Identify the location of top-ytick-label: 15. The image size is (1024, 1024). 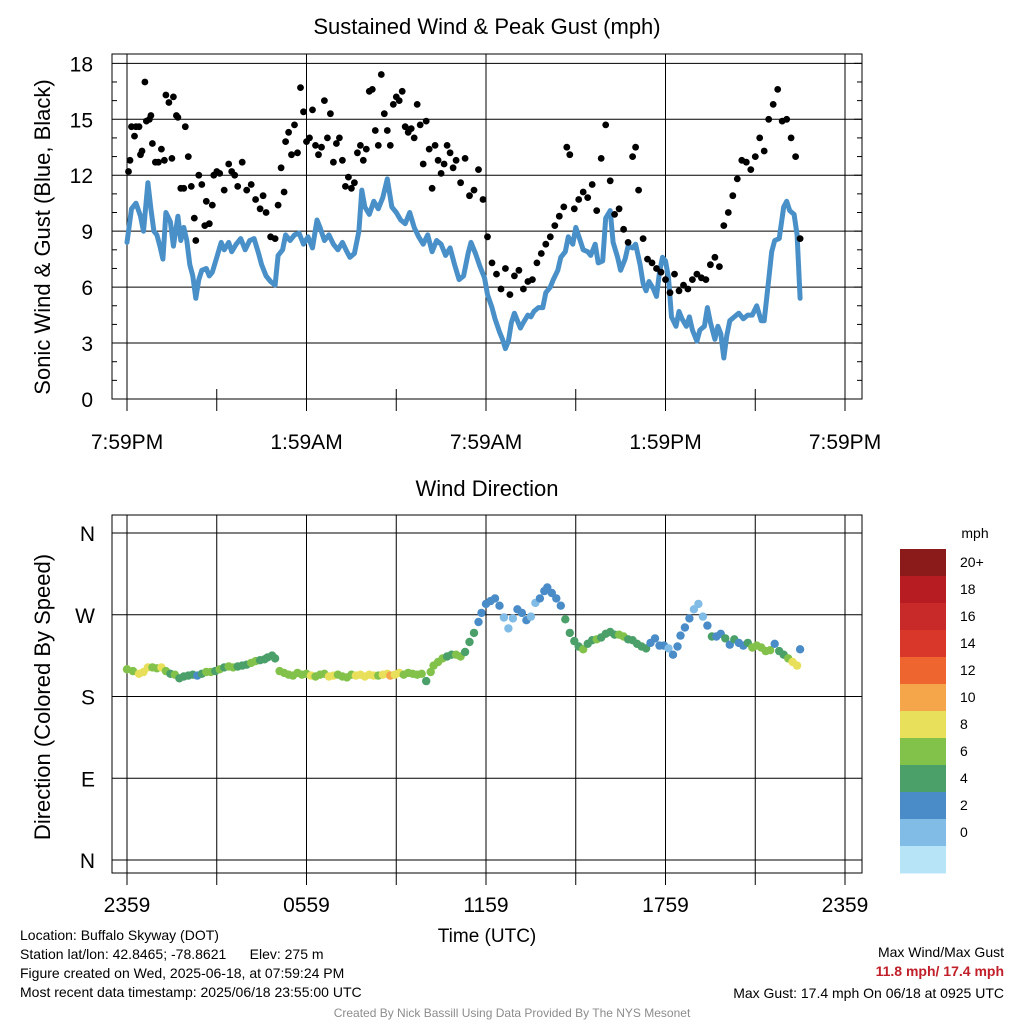
(81, 120).